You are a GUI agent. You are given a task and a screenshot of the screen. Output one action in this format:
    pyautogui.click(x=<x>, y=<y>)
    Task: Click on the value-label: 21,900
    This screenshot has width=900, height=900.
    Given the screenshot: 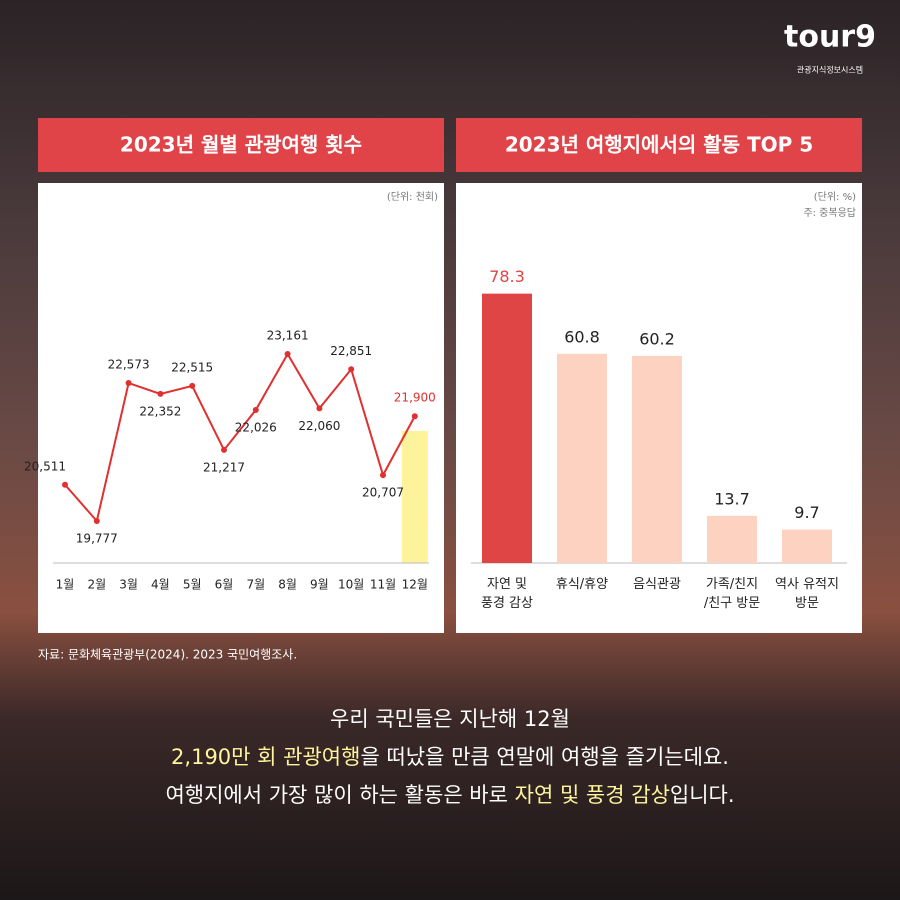 What is the action you would take?
    pyautogui.click(x=415, y=398)
    